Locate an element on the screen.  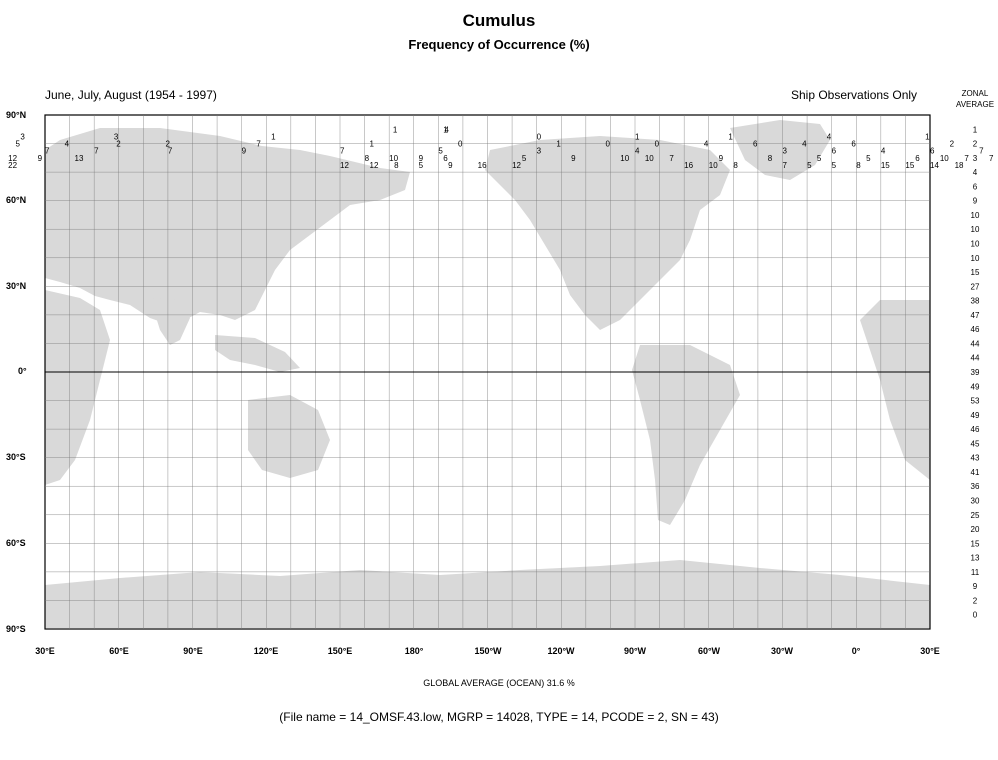
cell-value: 22 is located at coordinates (12, 165).